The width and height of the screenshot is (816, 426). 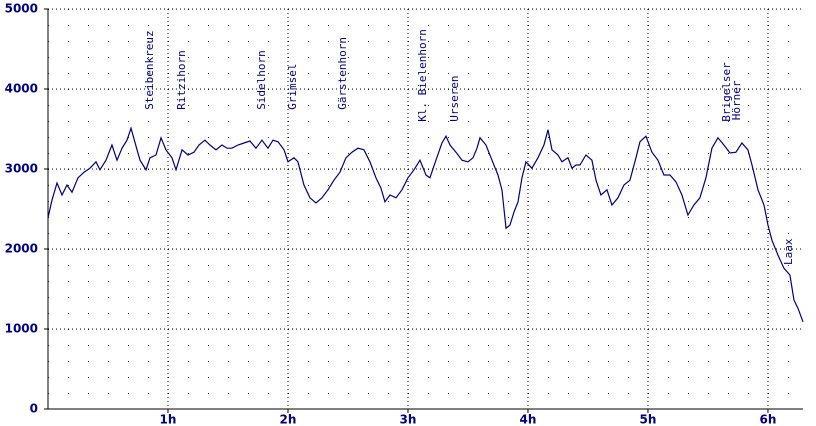 What do you see at coordinates (454, 98) in the screenshot?
I see `annotation: Urseren` at bounding box center [454, 98].